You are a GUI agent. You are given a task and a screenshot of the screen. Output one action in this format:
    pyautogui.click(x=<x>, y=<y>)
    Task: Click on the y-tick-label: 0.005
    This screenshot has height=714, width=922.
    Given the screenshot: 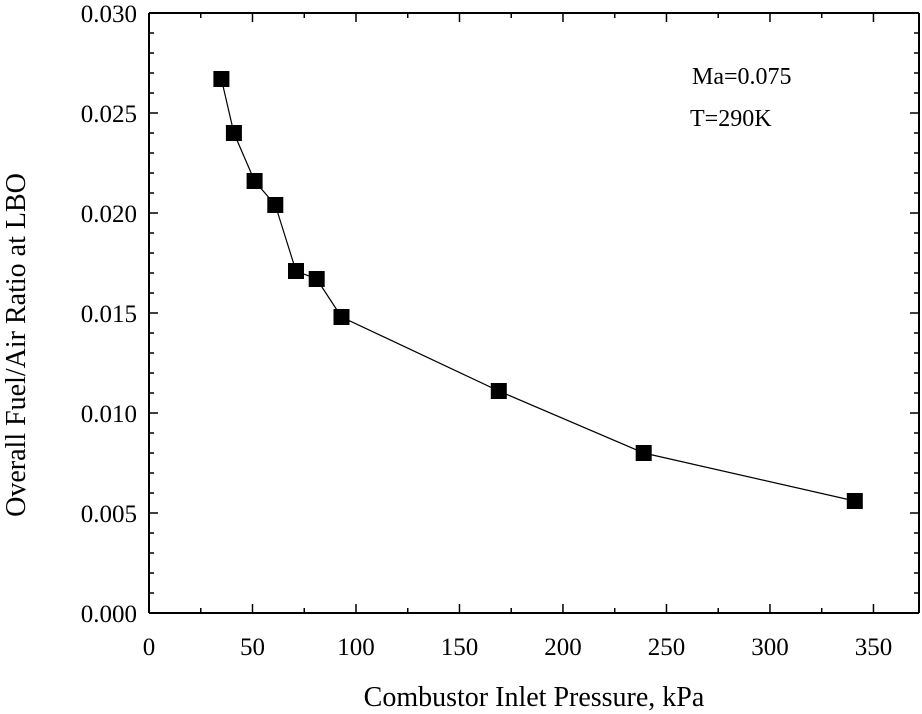 What is the action you would take?
    pyautogui.click(x=109, y=514)
    